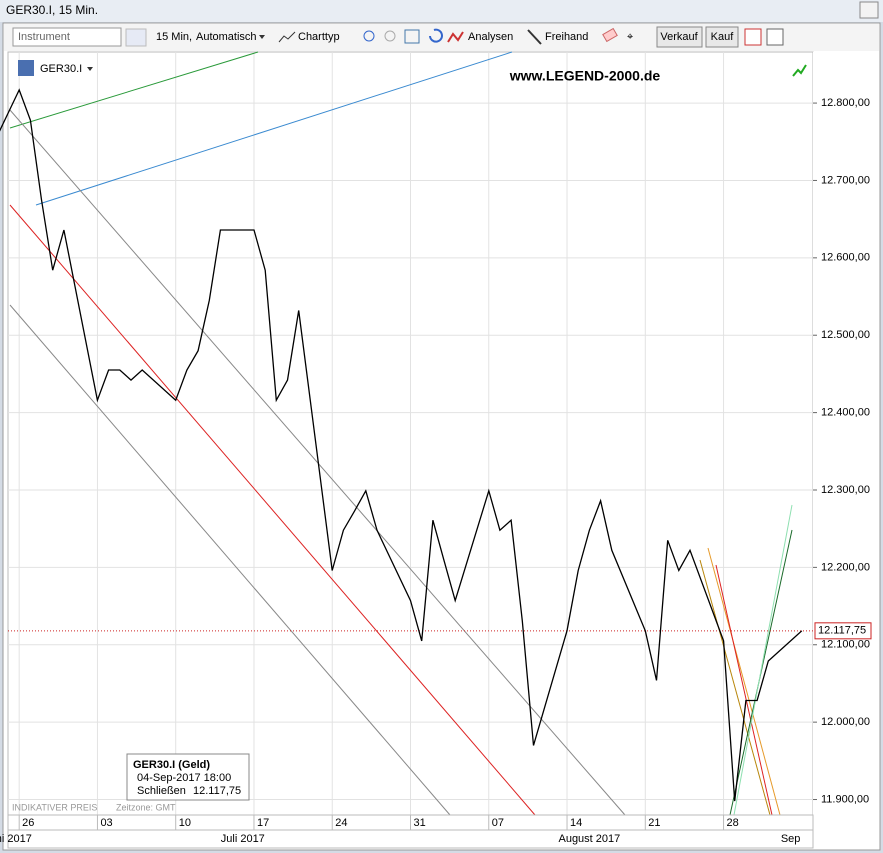 The height and width of the screenshot is (853, 883). Describe the element at coordinates (90, 69) in the screenshot. I see `symbol-dropdown` at that location.